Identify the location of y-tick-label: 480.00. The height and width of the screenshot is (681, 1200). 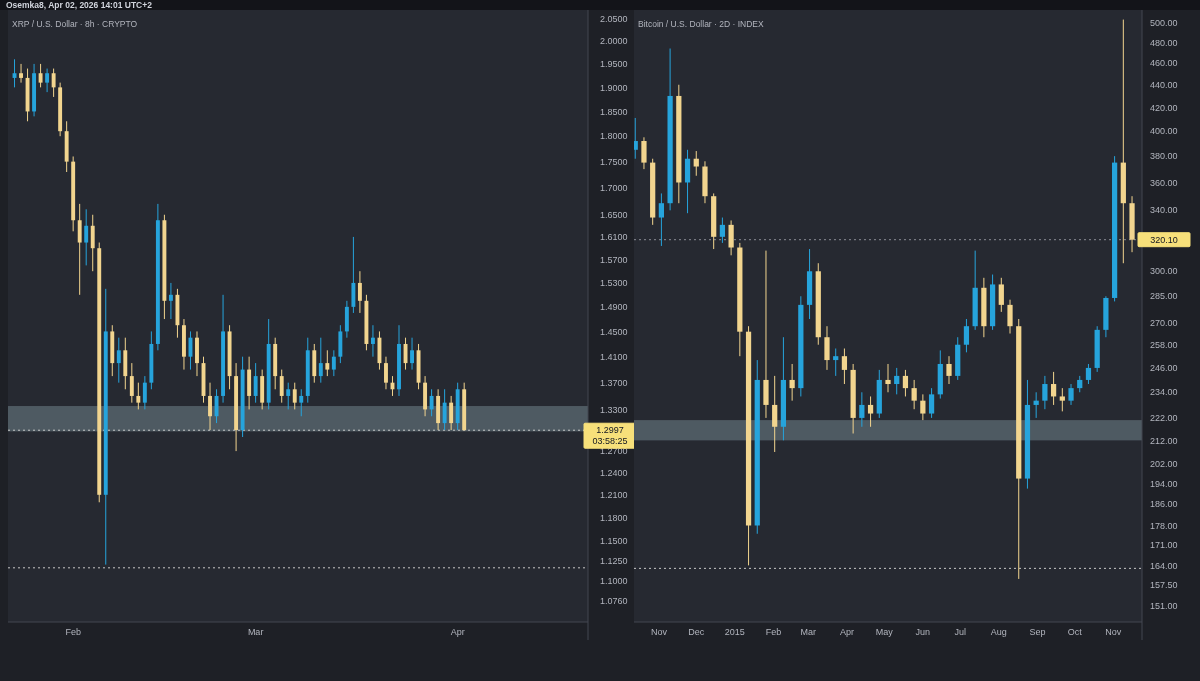
(1164, 42).